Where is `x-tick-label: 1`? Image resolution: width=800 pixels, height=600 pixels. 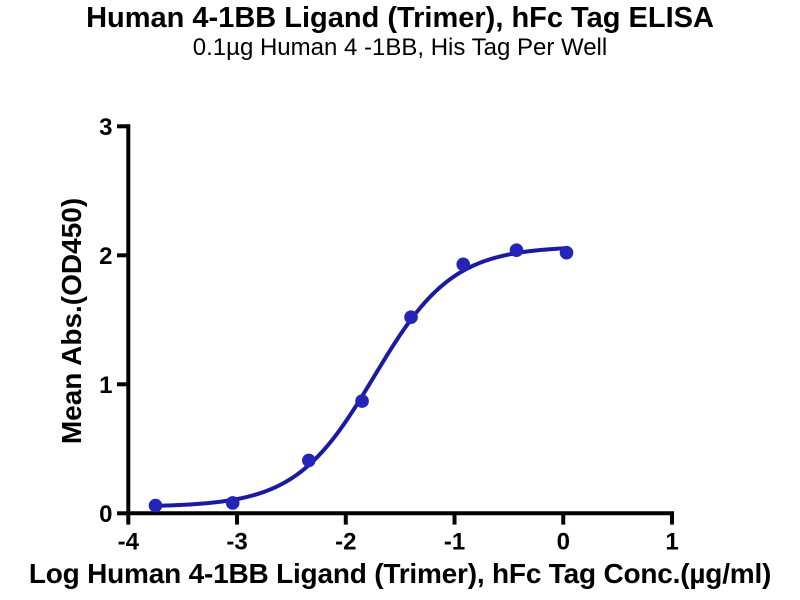
x-tick-label: 1 is located at coordinates (671, 542).